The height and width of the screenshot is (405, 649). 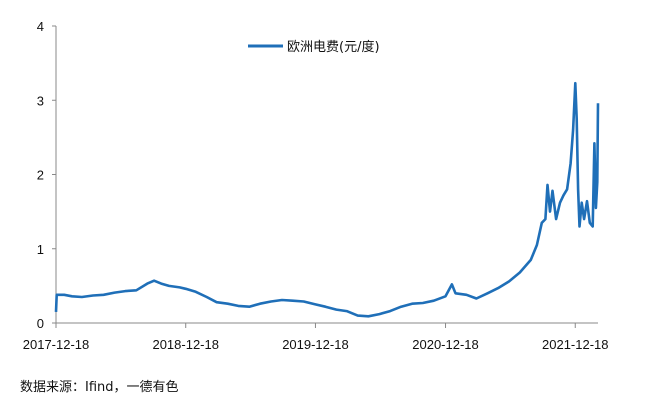 What do you see at coordinates (333, 47) in the screenshot?
I see `legend-label: 欧洲电费(元/度)` at bounding box center [333, 47].